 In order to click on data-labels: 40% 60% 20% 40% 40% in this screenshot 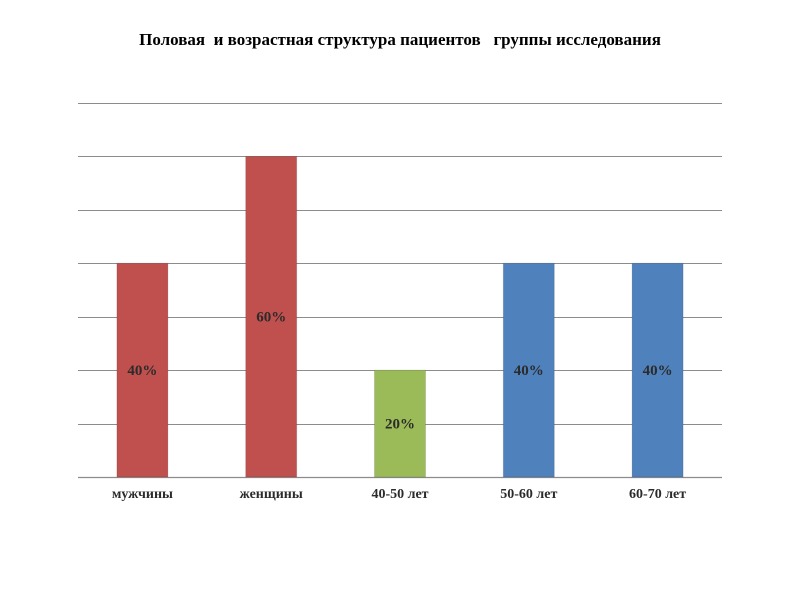, I will do `click(399, 371)`.